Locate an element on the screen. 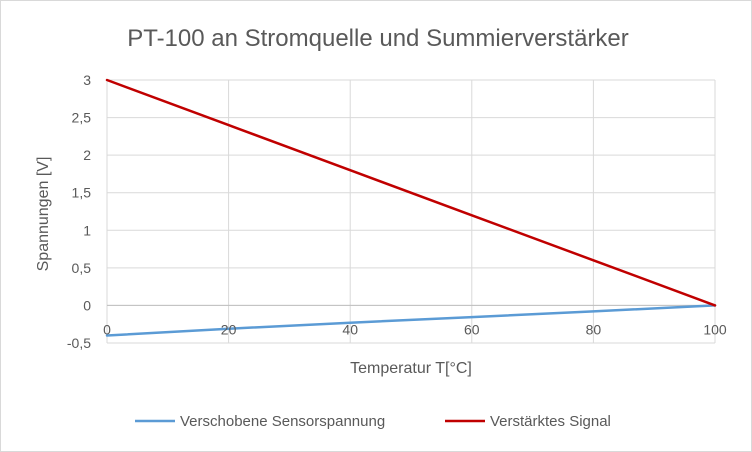 The height and width of the screenshot is (452, 752). x-tick-label: 100 is located at coordinates (715, 329).